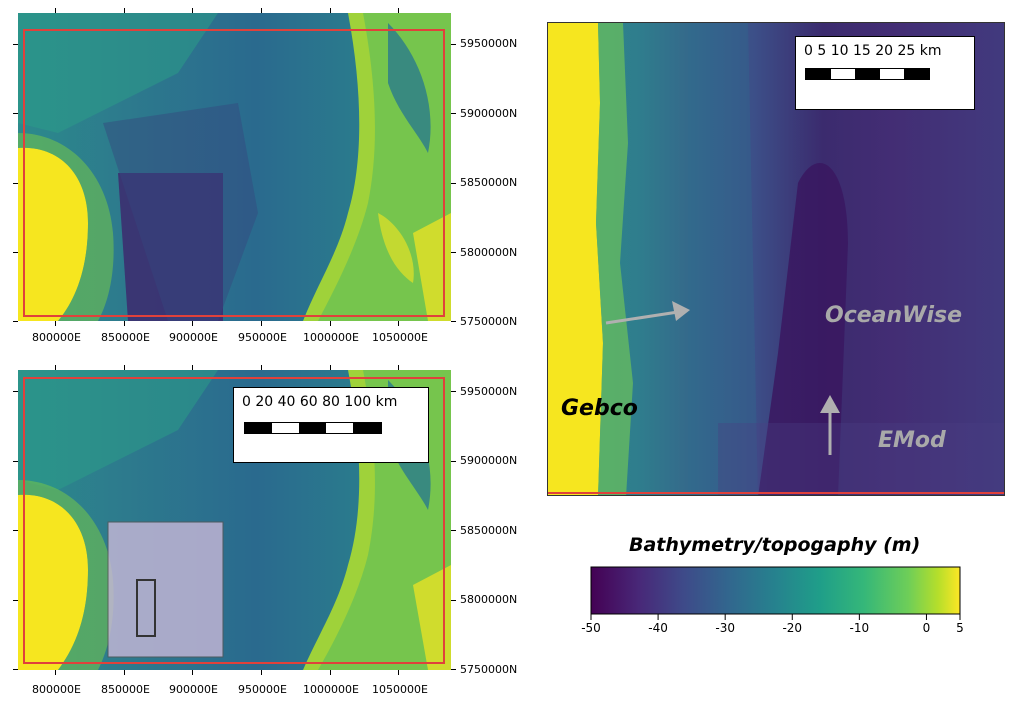 The height and width of the screenshot is (711, 1024). What do you see at coordinates (658, 628) in the screenshot?
I see `colorbar-tick-label: -40` at bounding box center [658, 628].